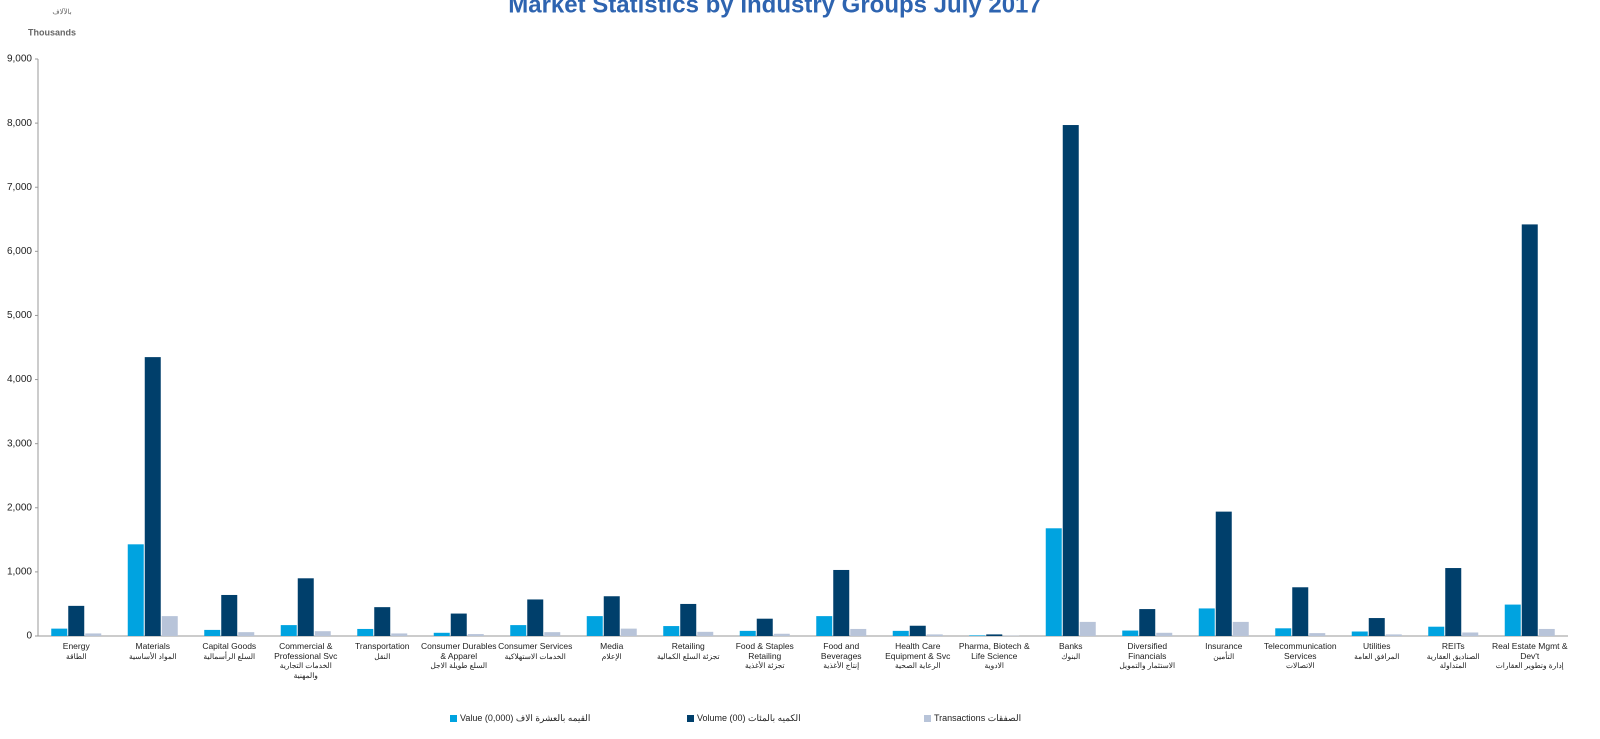  Describe the element at coordinates (1300, 651) in the screenshot. I see `category-en: Telecommunication Services` at that location.